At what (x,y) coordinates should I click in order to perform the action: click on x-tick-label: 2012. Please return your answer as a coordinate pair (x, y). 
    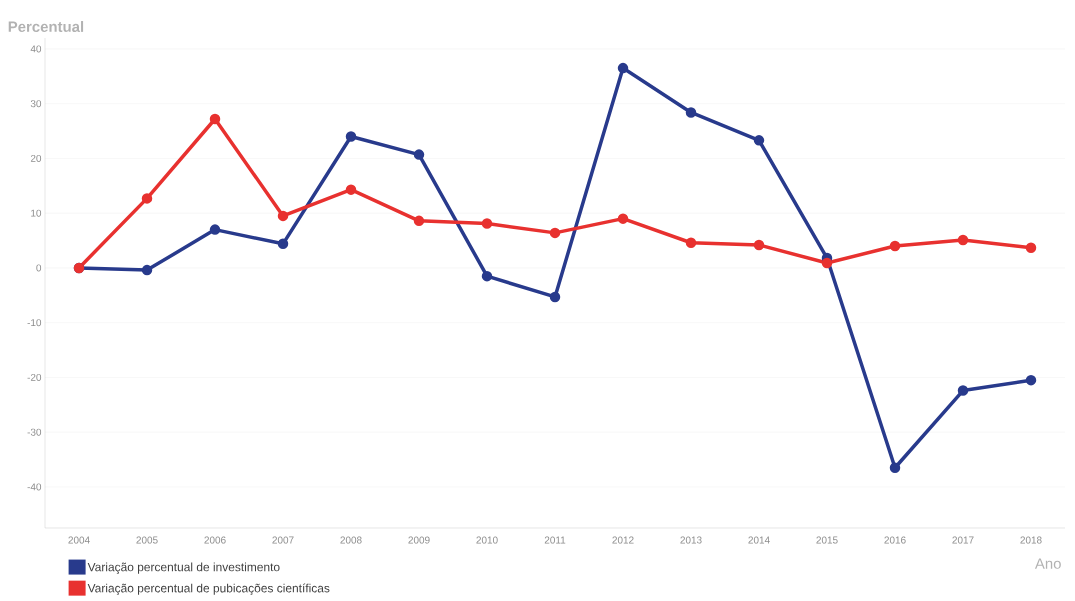
    Looking at the image, I should click on (623, 540).